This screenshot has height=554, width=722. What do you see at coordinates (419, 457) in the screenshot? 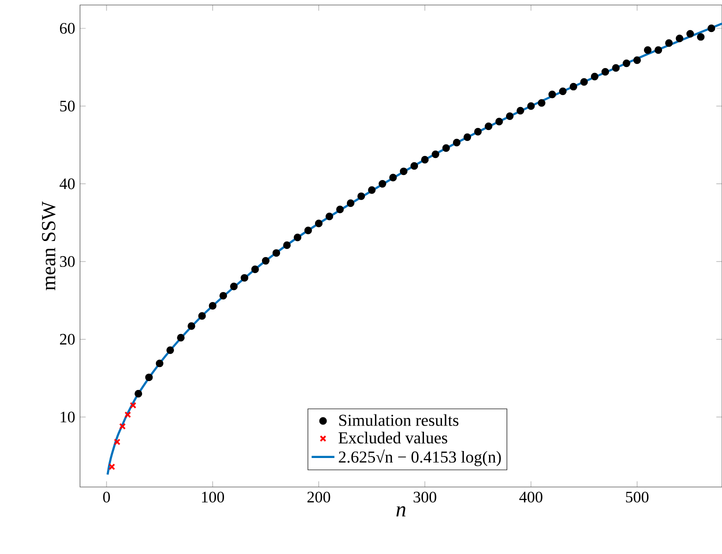
I see `legend-label: 2.625√n − 0.4153 log(n)` at bounding box center [419, 457].